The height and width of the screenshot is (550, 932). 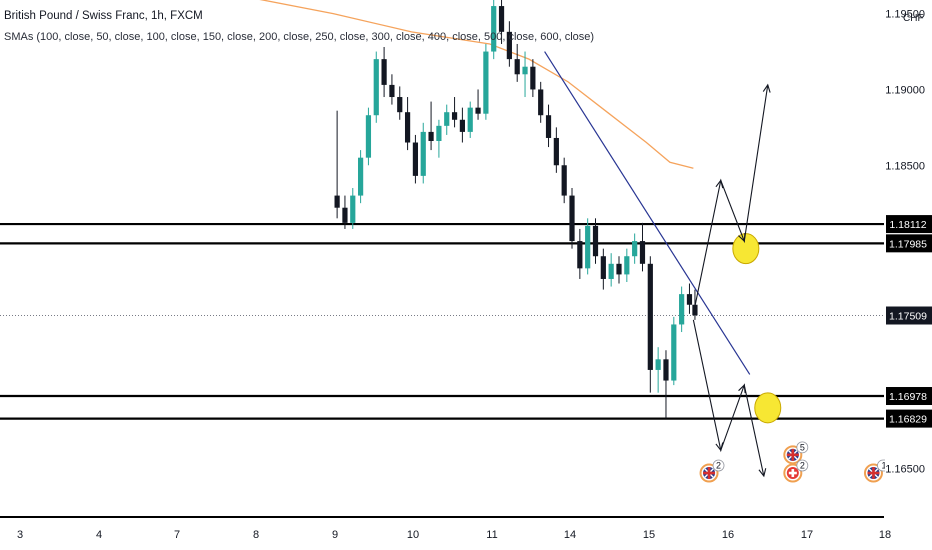 I want to click on event-count: 5, so click(x=802, y=447).